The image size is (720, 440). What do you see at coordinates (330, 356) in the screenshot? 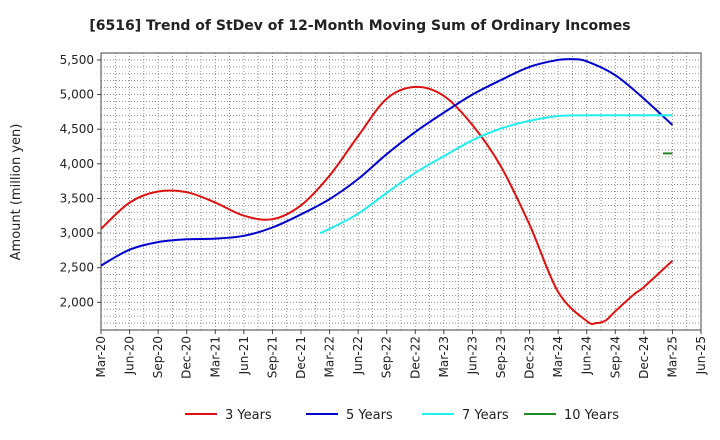
I see `x-tick-label: Mar-22` at bounding box center [330, 356].